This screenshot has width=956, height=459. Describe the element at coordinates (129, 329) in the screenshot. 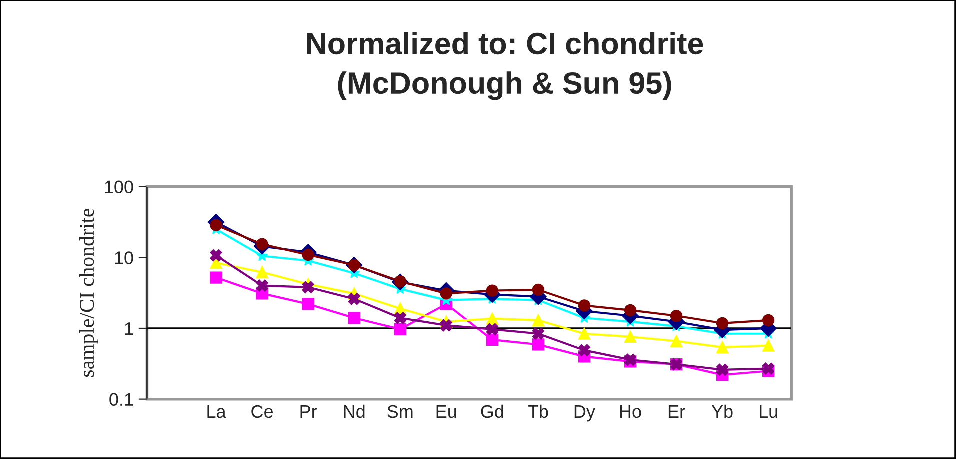

I see `y-tick-label: 1` at that location.